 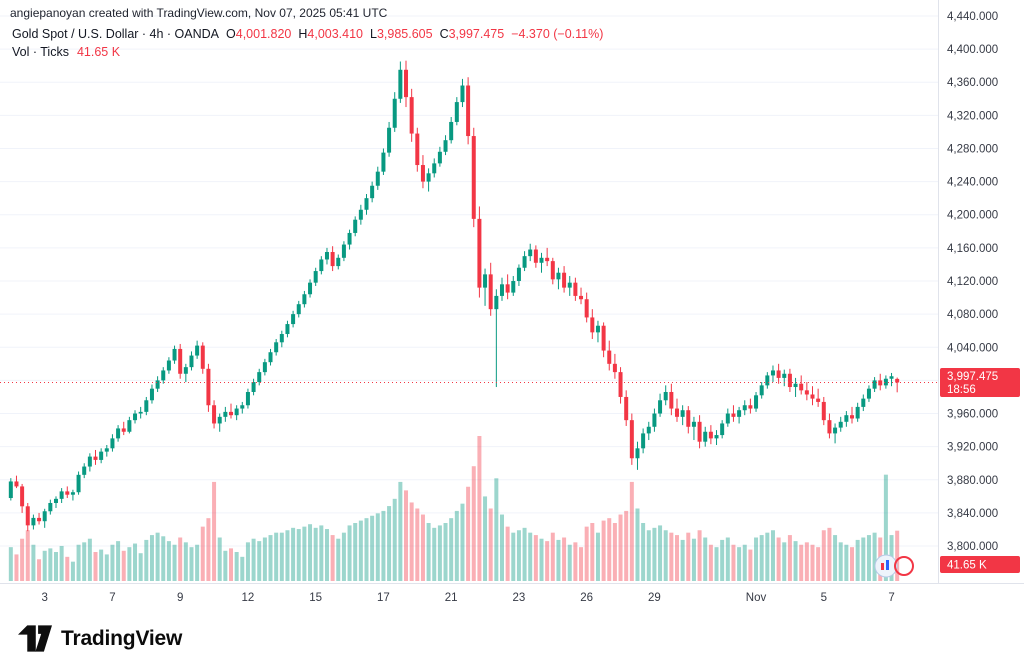 What do you see at coordinates (972, 348) in the screenshot?
I see `price-axis-label: 4,040.000` at bounding box center [972, 348].